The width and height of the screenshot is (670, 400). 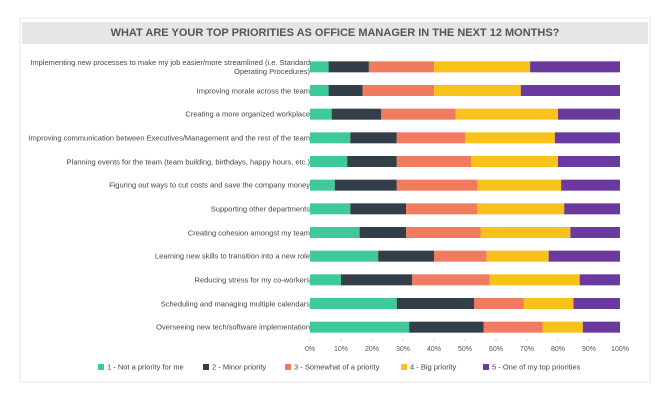 I want to click on x-tick-label: 20%, so click(x=372, y=349).